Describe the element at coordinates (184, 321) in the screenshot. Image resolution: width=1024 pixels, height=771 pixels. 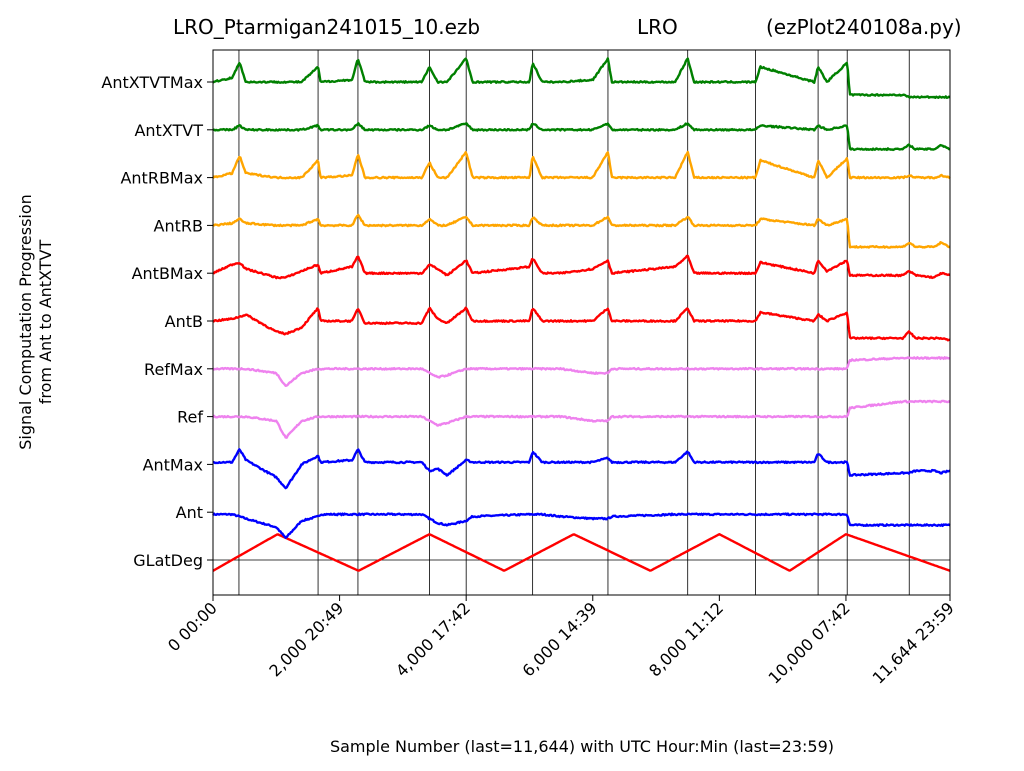
I see `y-tick-label-antb: AntB` at that location.